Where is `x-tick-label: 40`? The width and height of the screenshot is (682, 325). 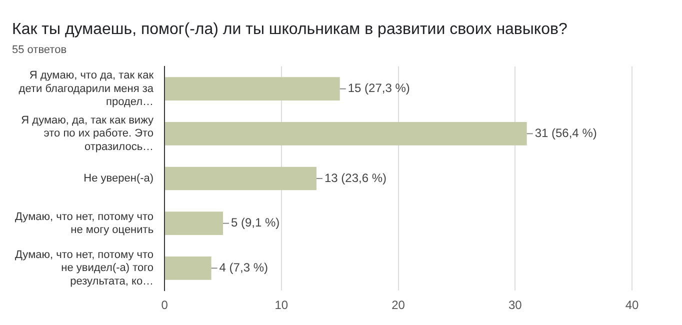 x-tick-label: 40 is located at coordinates (632, 305).